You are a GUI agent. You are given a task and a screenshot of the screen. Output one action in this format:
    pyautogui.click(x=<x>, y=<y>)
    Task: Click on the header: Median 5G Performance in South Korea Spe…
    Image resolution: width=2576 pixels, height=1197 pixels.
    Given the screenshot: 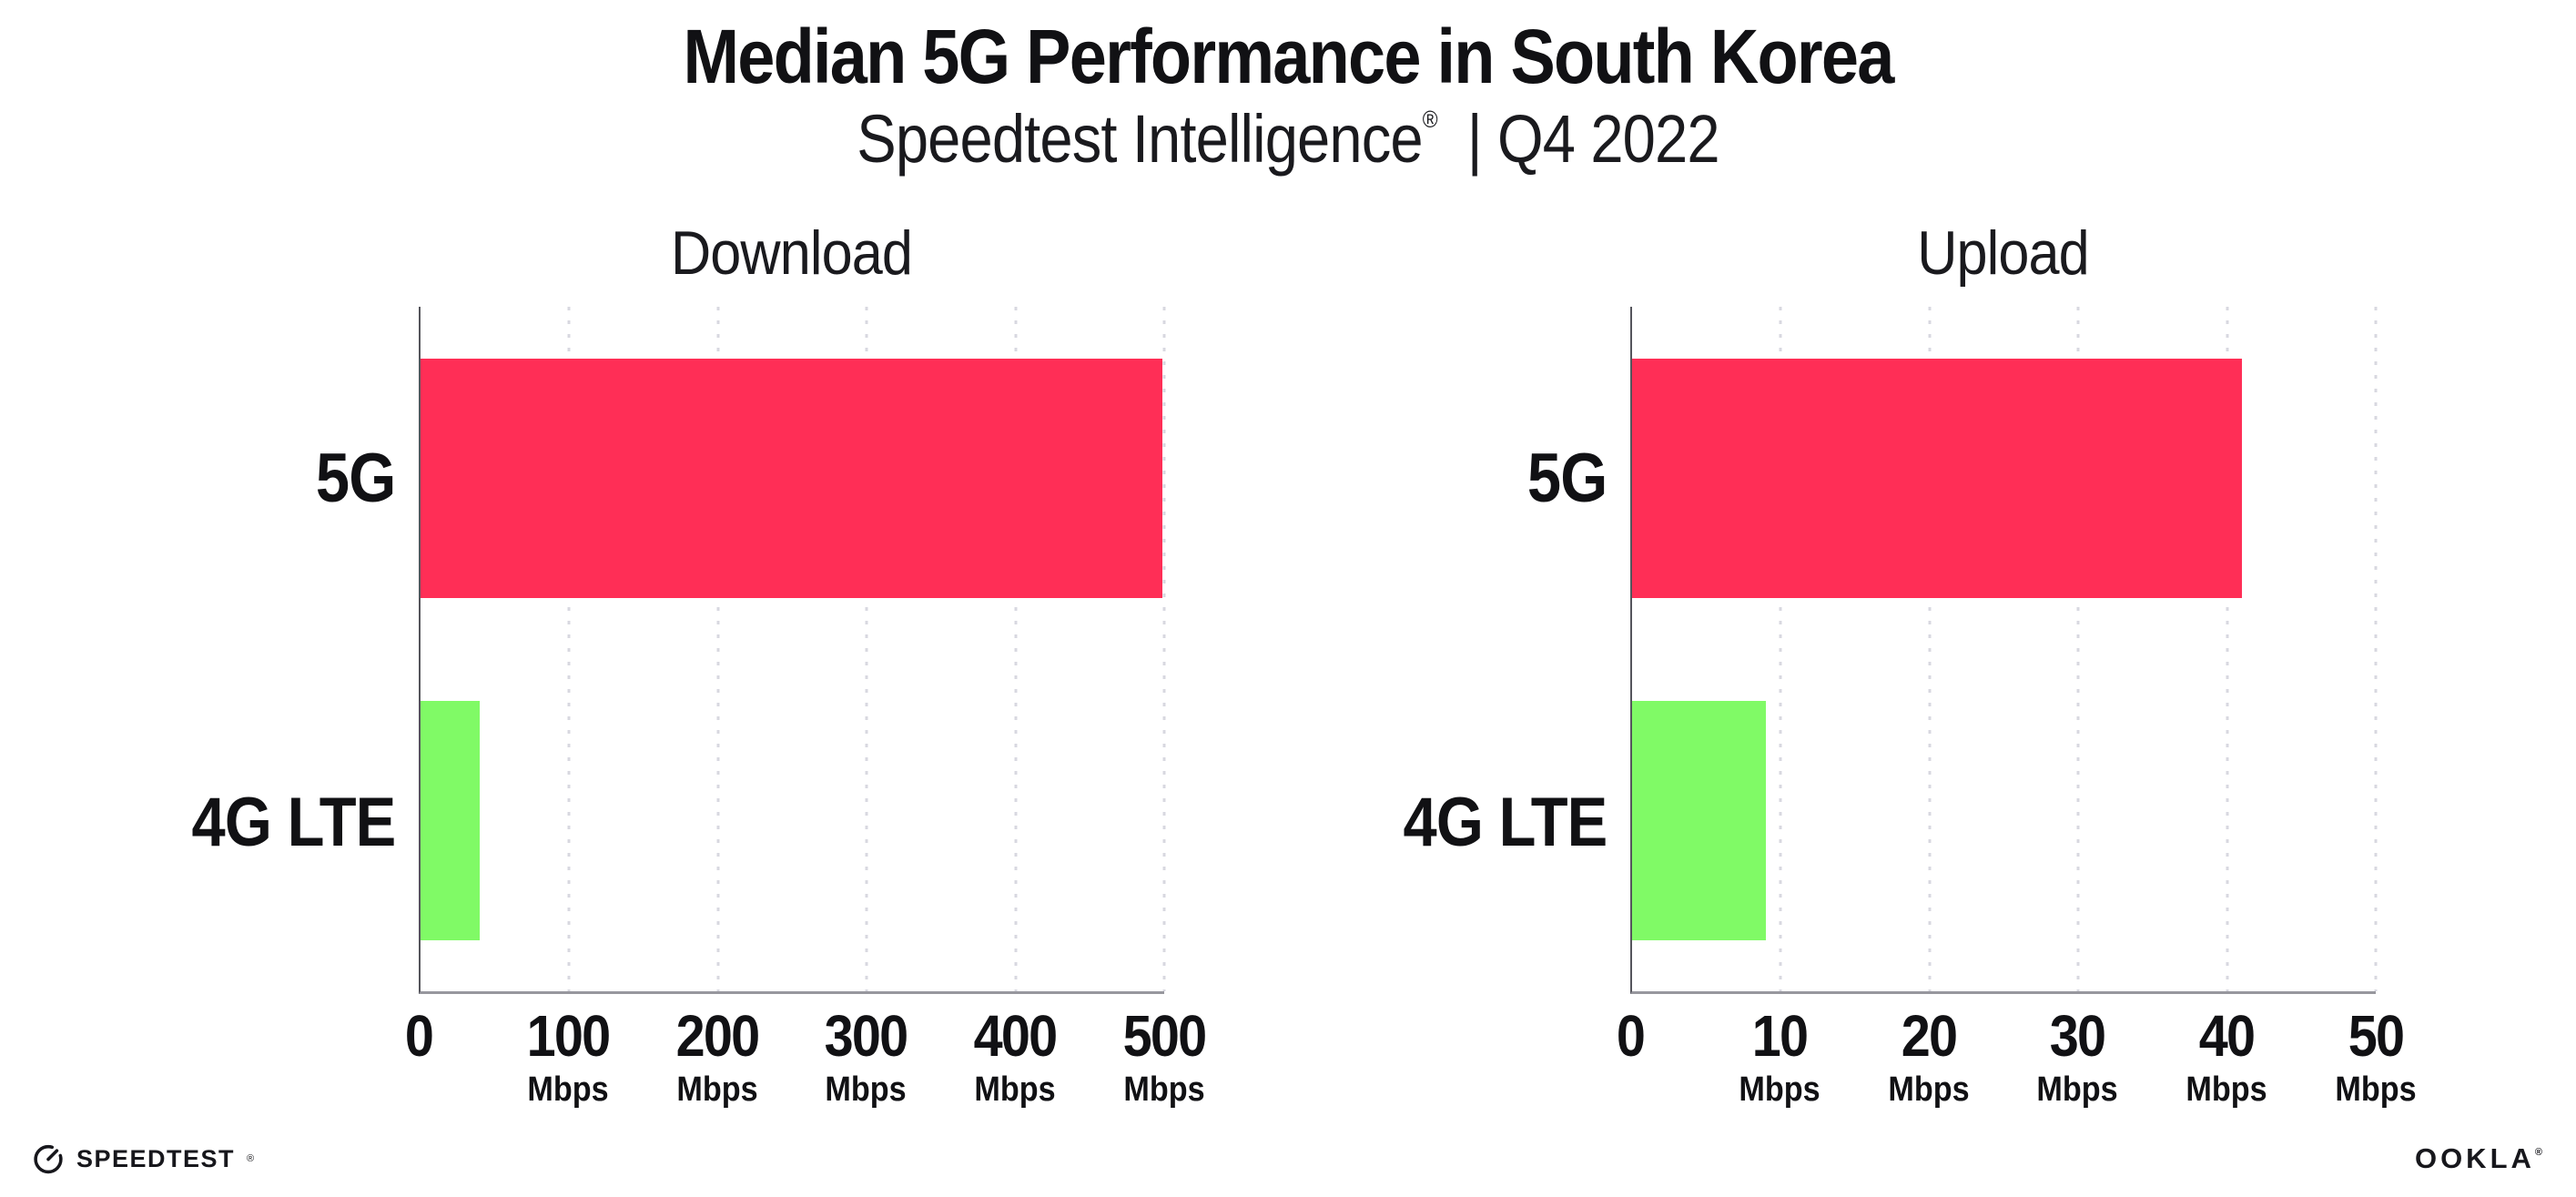 What is the action you would take?
    pyautogui.click(x=1288, y=89)
    